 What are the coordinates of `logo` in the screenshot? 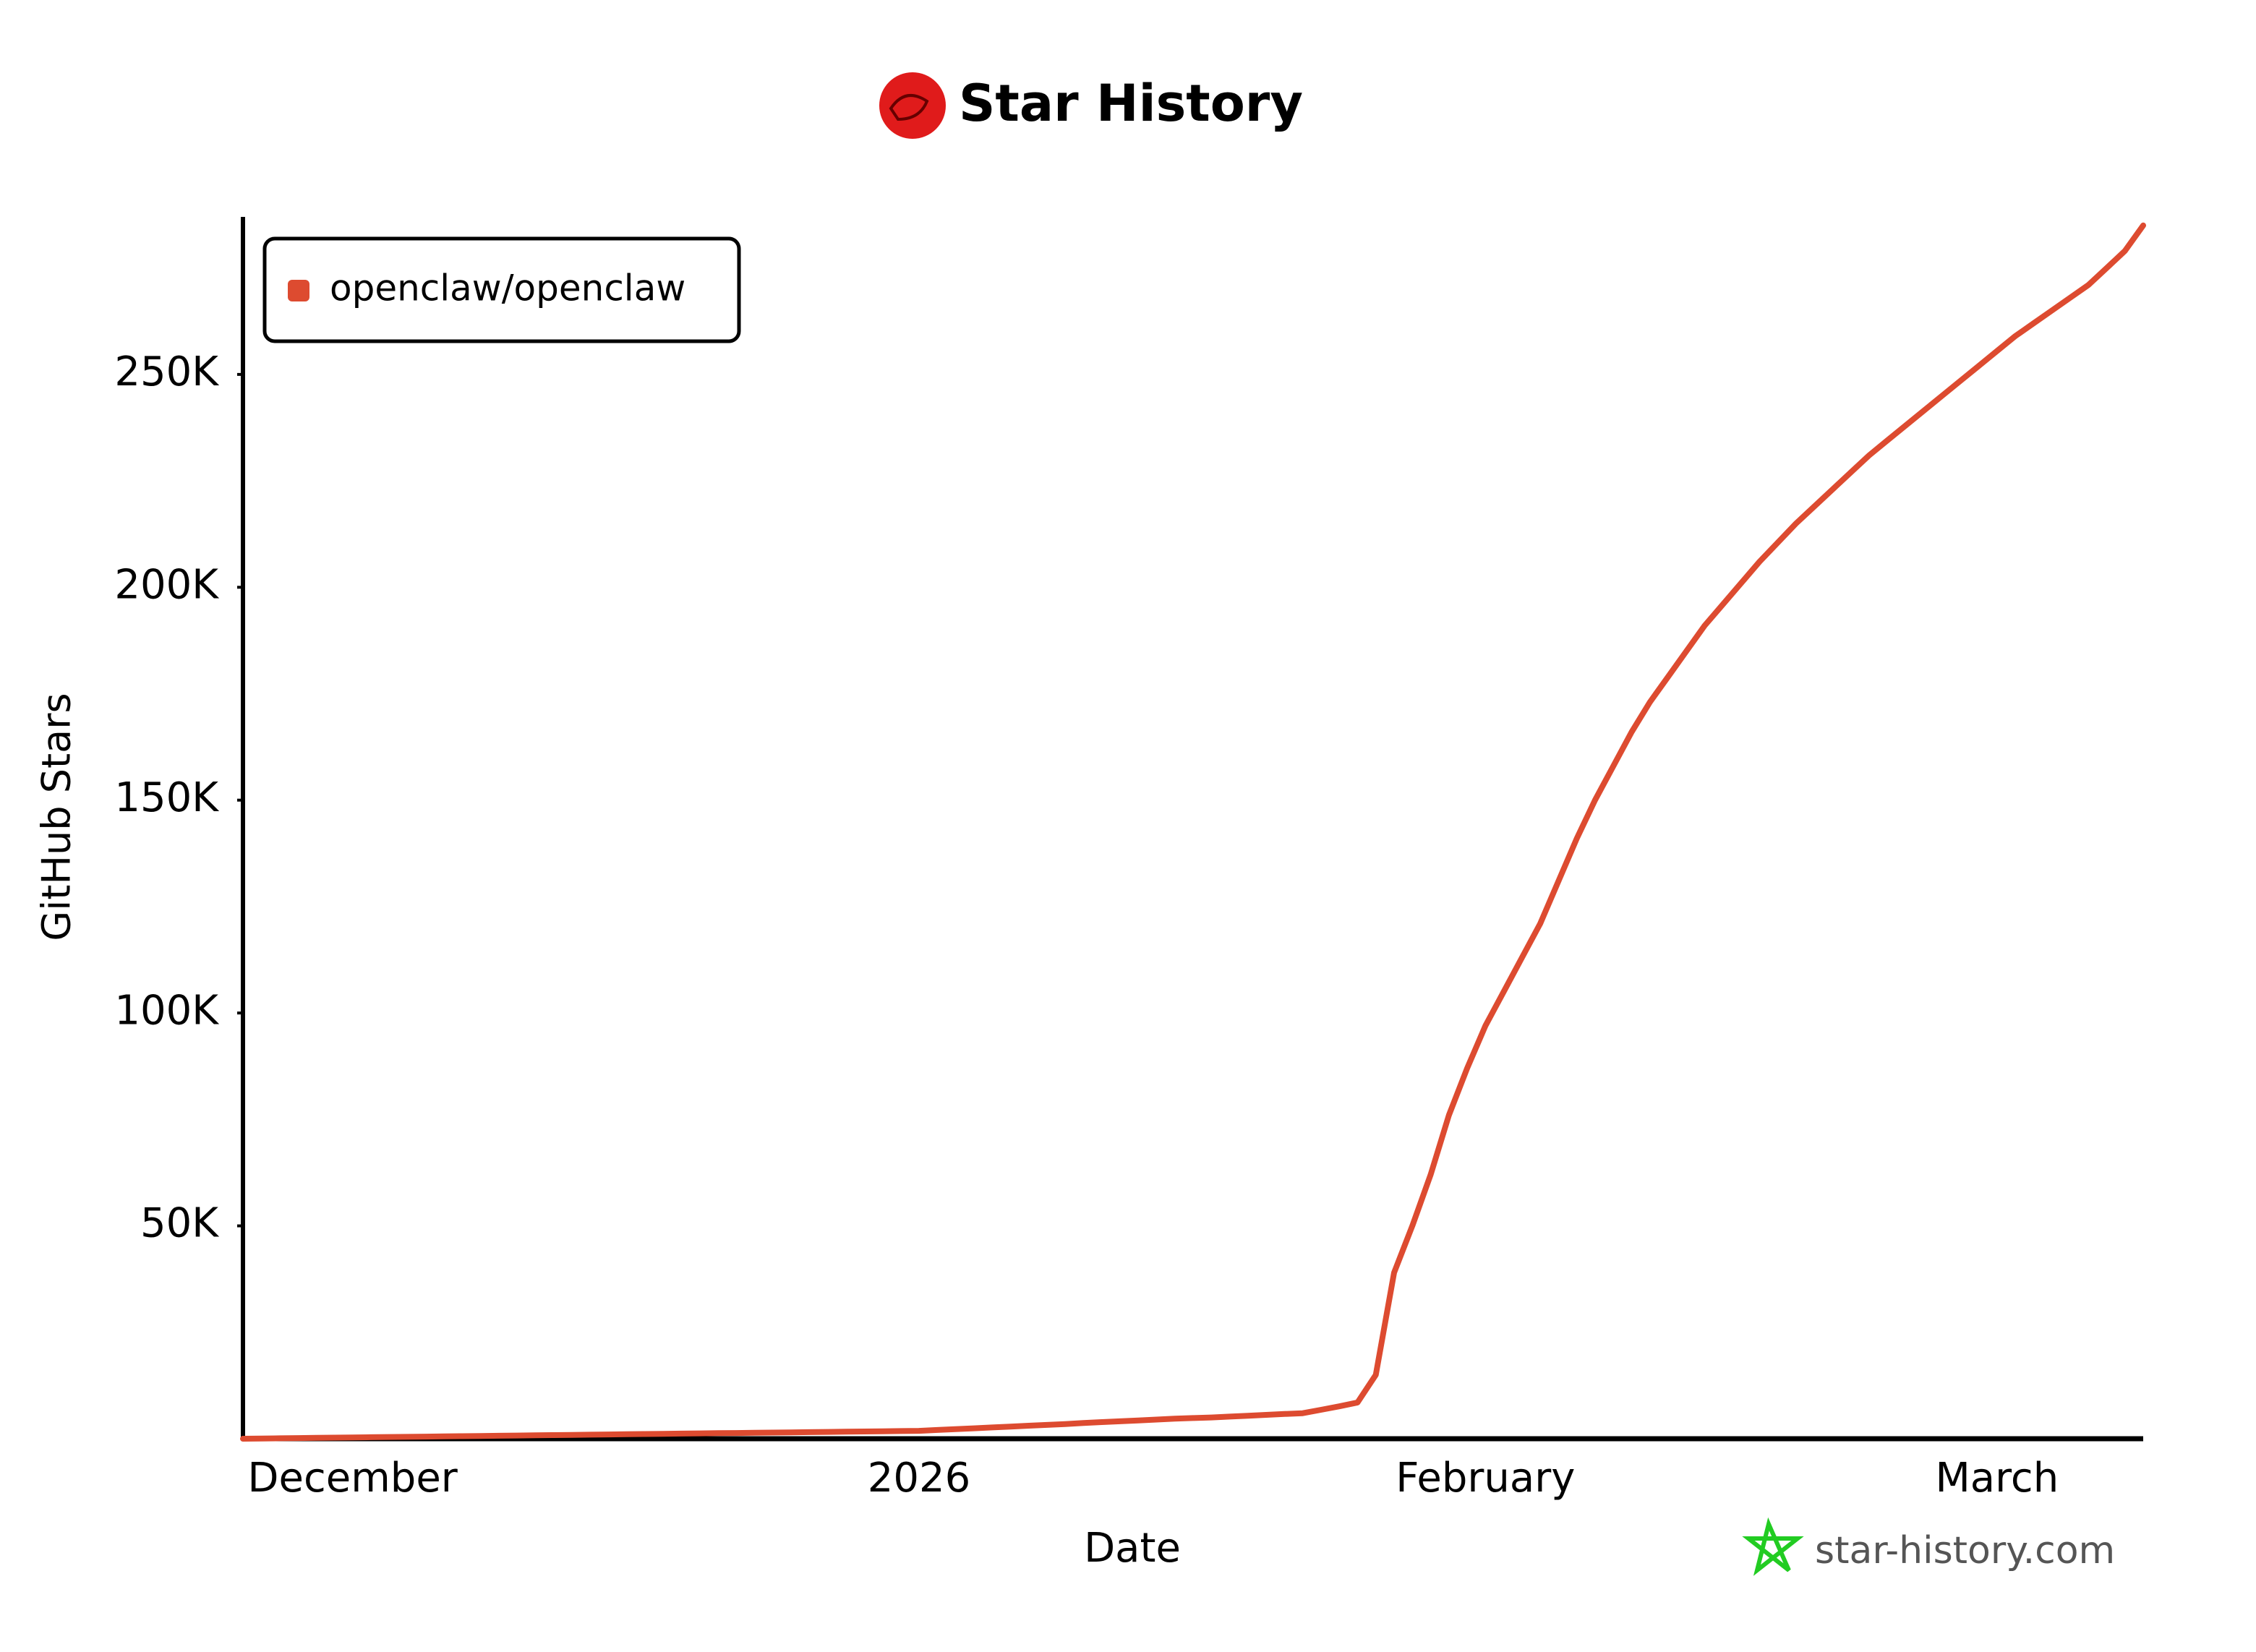 It's located at (913, 106).